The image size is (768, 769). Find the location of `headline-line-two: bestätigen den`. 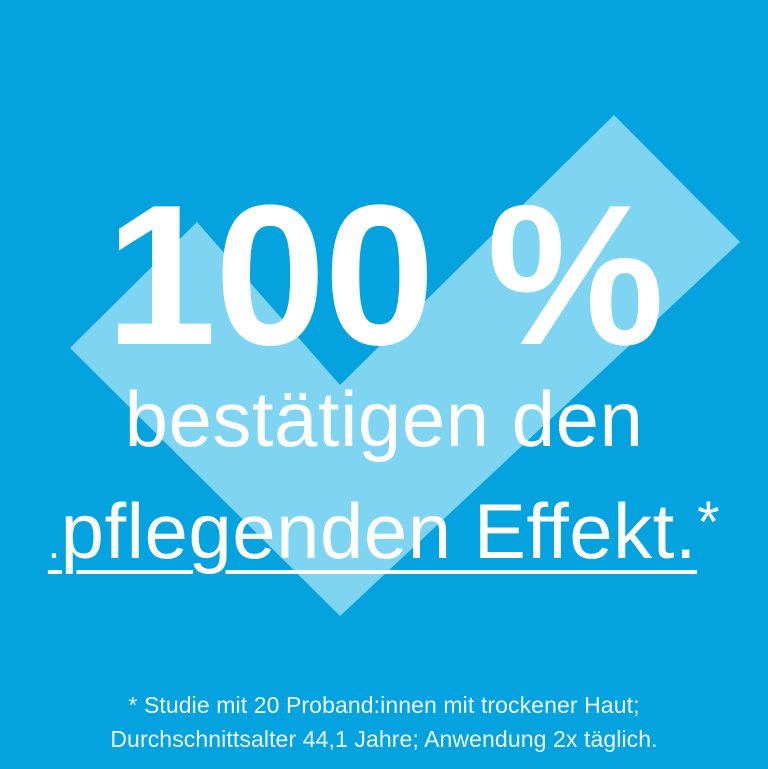

headline-line-two: bestätigen den is located at coordinates (384, 419).